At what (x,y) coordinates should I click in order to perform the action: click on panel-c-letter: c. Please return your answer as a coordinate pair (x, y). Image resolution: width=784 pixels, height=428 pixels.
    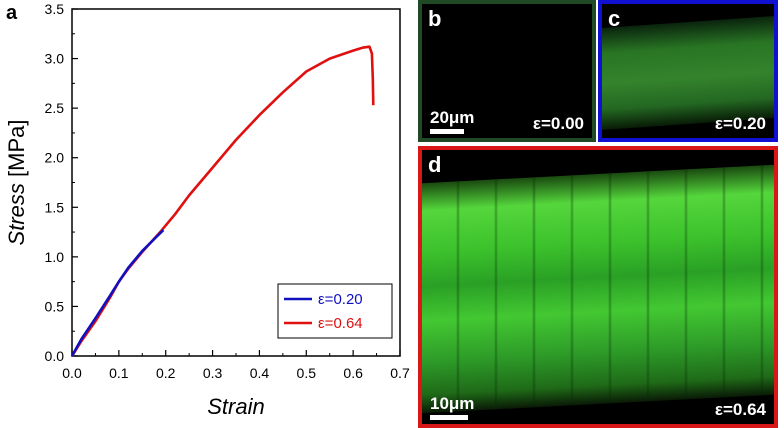
    Looking at the image, I should click on (614, 18).